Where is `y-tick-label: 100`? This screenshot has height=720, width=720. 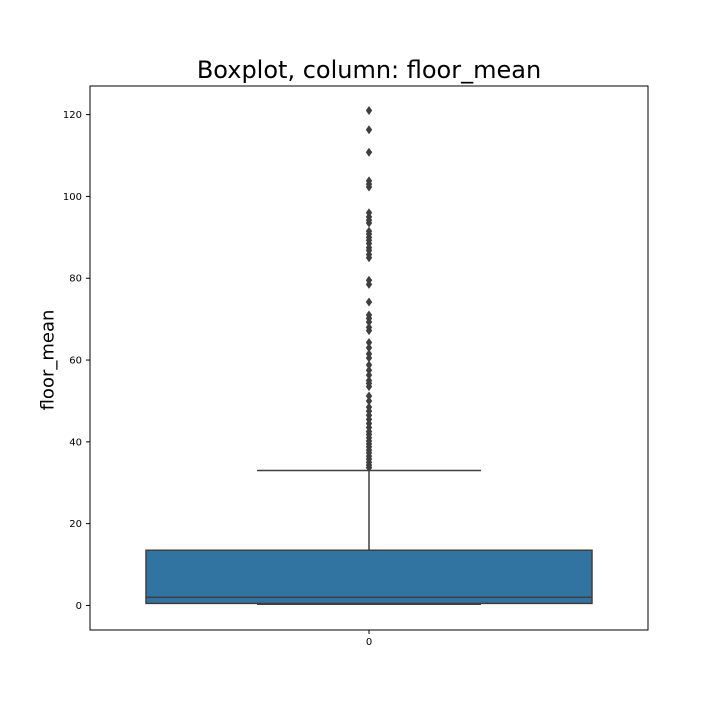 y-tick-label: 100 is located at coordinates (72, 197).